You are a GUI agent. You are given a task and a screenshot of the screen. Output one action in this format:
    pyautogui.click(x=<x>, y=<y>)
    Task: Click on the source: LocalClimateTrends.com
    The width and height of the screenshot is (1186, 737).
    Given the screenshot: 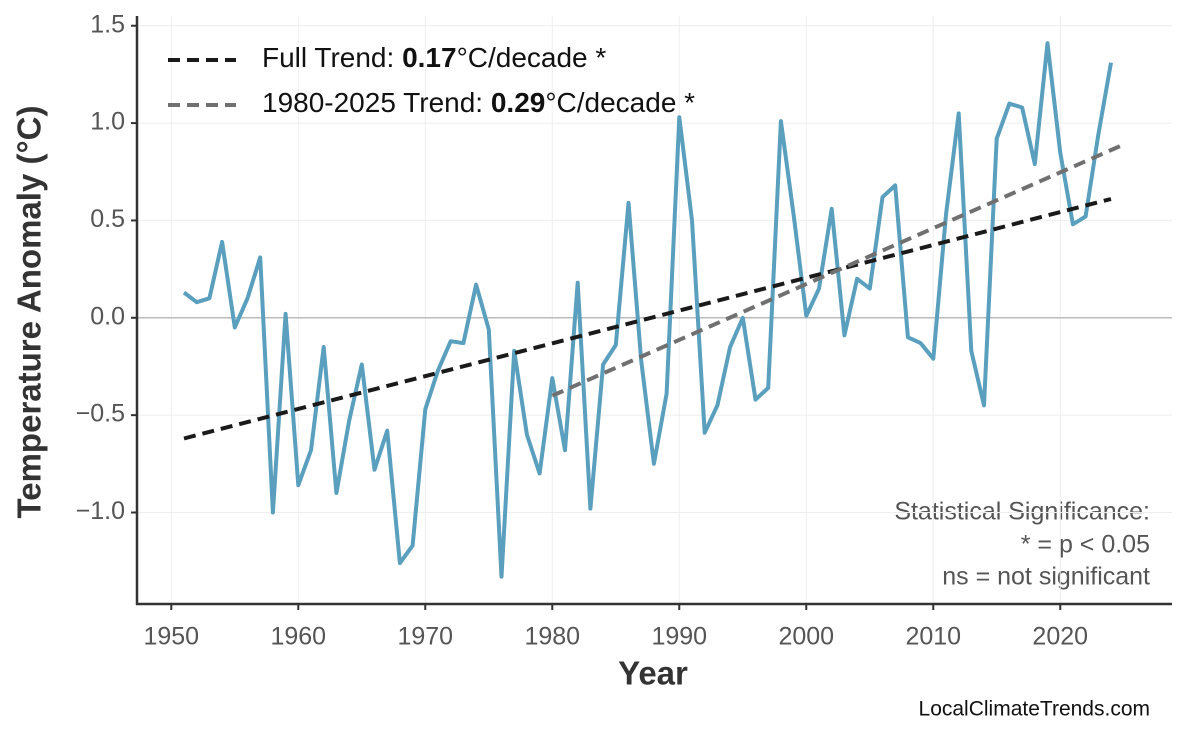 What is the action you would take?
    pyautogui.click(x=1034, y=709)
    